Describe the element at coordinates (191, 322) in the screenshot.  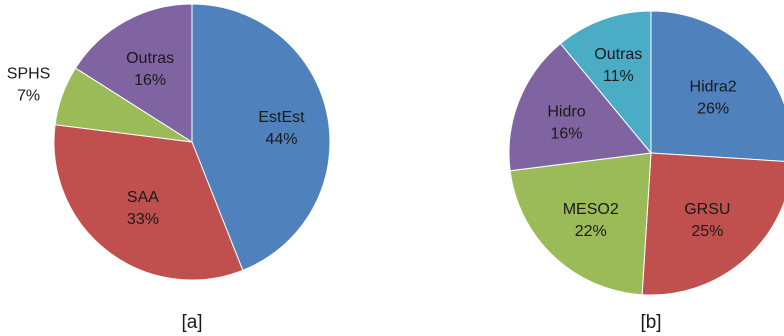
I see `chart-caption-a: [a]` at that location.